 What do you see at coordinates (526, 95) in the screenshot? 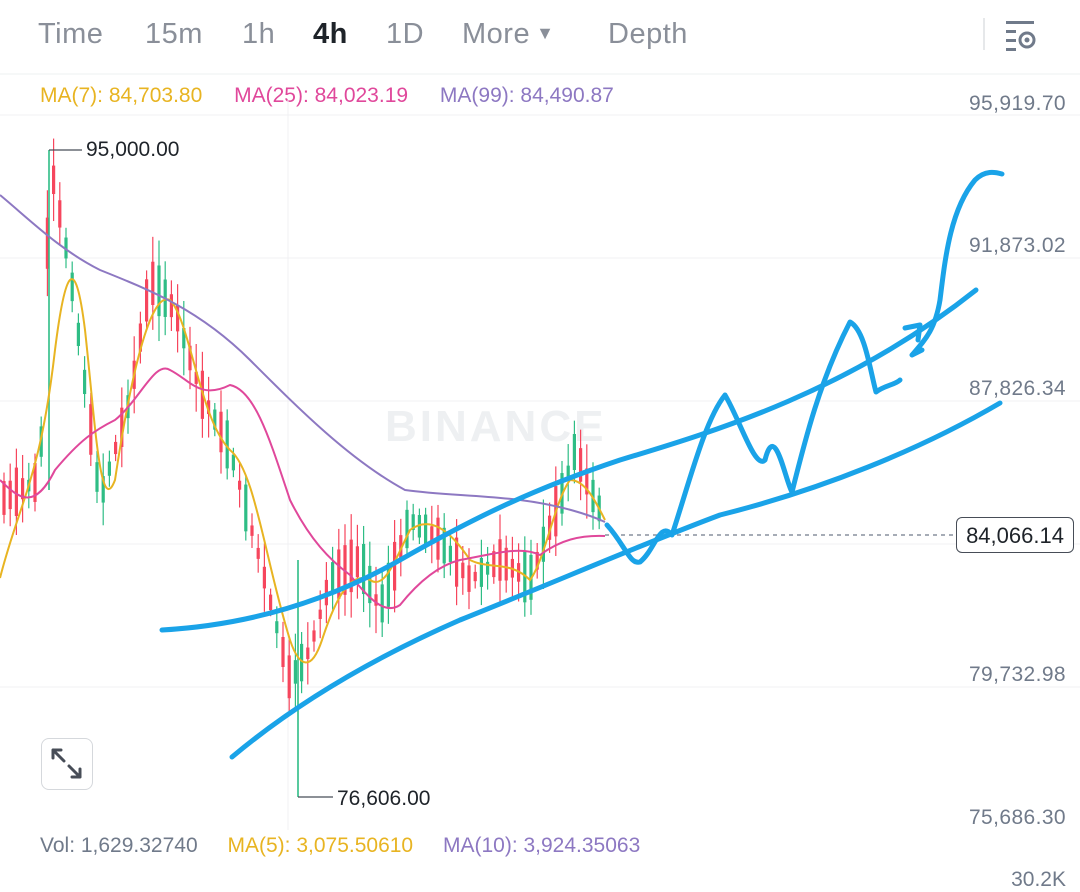
I see `ma99-label: MA(99): 84,490.87` at bounding box center [526, 95].